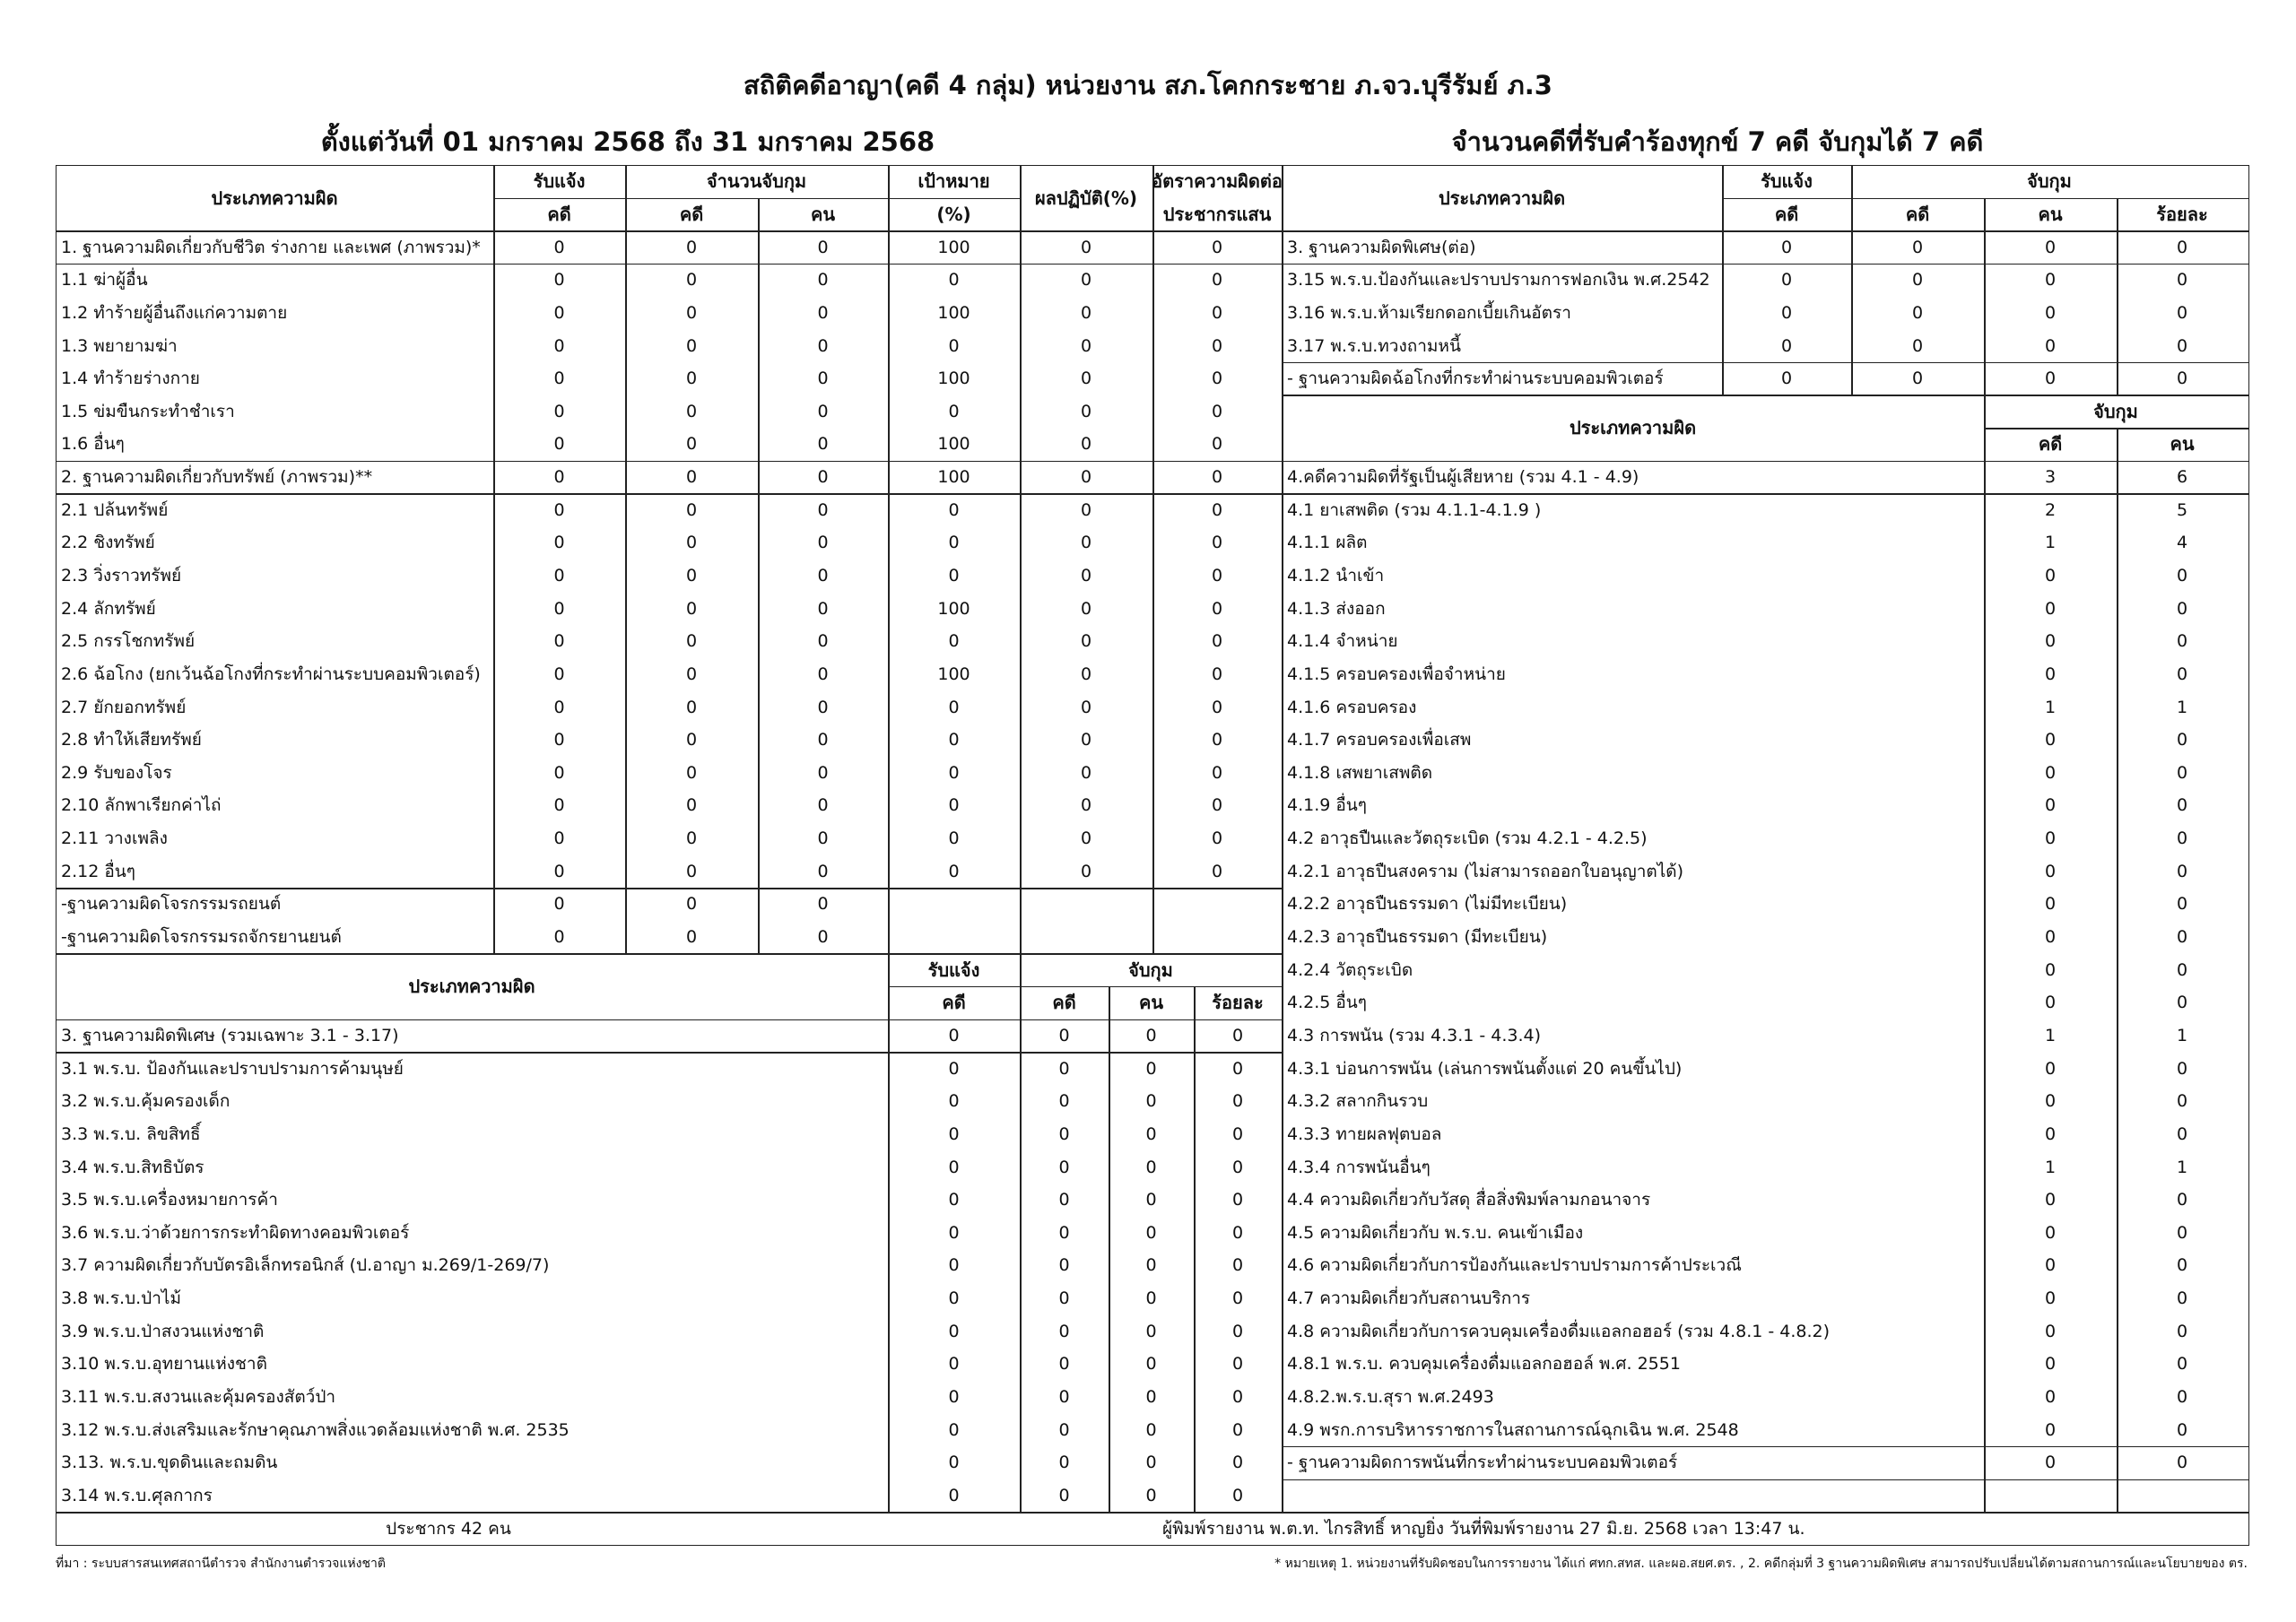 Image resolution: width=2296 pixels, height=1622 pixels. I want to click on footer-row, so click(1152, 1529).